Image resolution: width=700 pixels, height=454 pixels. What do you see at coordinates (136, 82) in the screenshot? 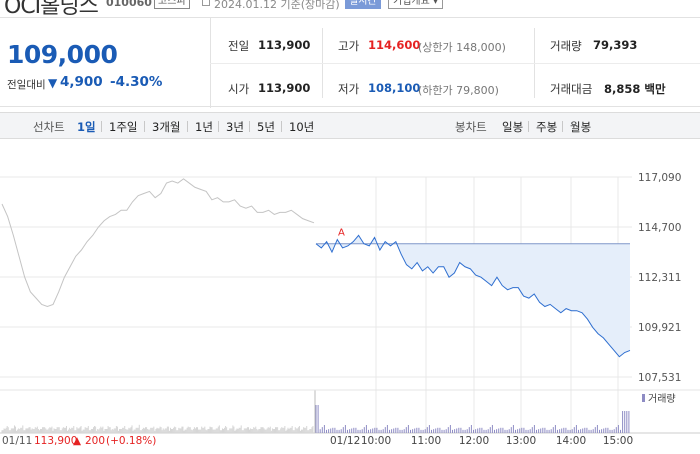
I see `change-percent: -4.30%` at bounding box center [136, 82].